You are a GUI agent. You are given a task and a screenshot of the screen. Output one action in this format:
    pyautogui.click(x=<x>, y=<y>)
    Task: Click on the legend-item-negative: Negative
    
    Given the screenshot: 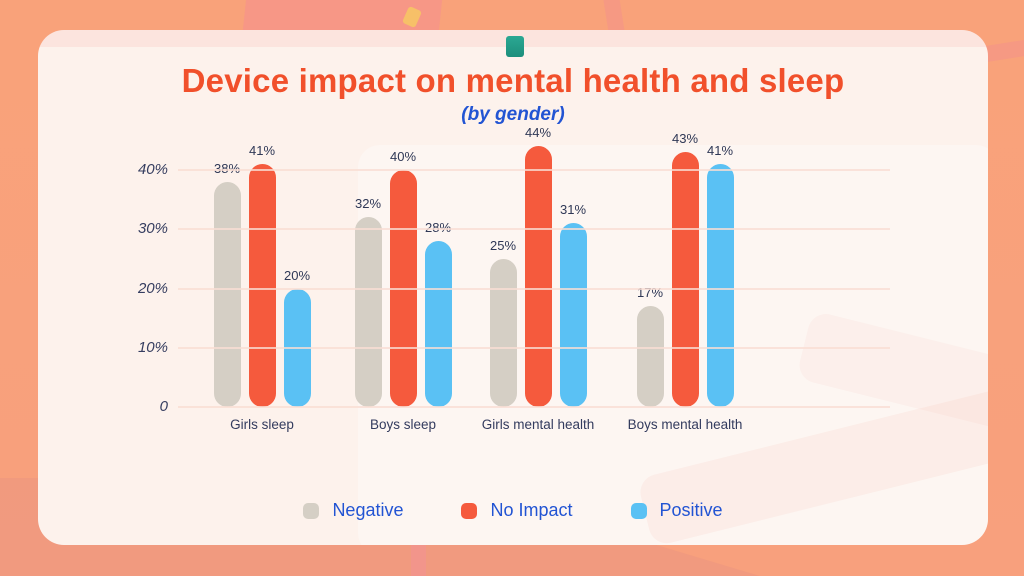 What is the action you would take?
    pyautogui.click(x=353, y=510)
    